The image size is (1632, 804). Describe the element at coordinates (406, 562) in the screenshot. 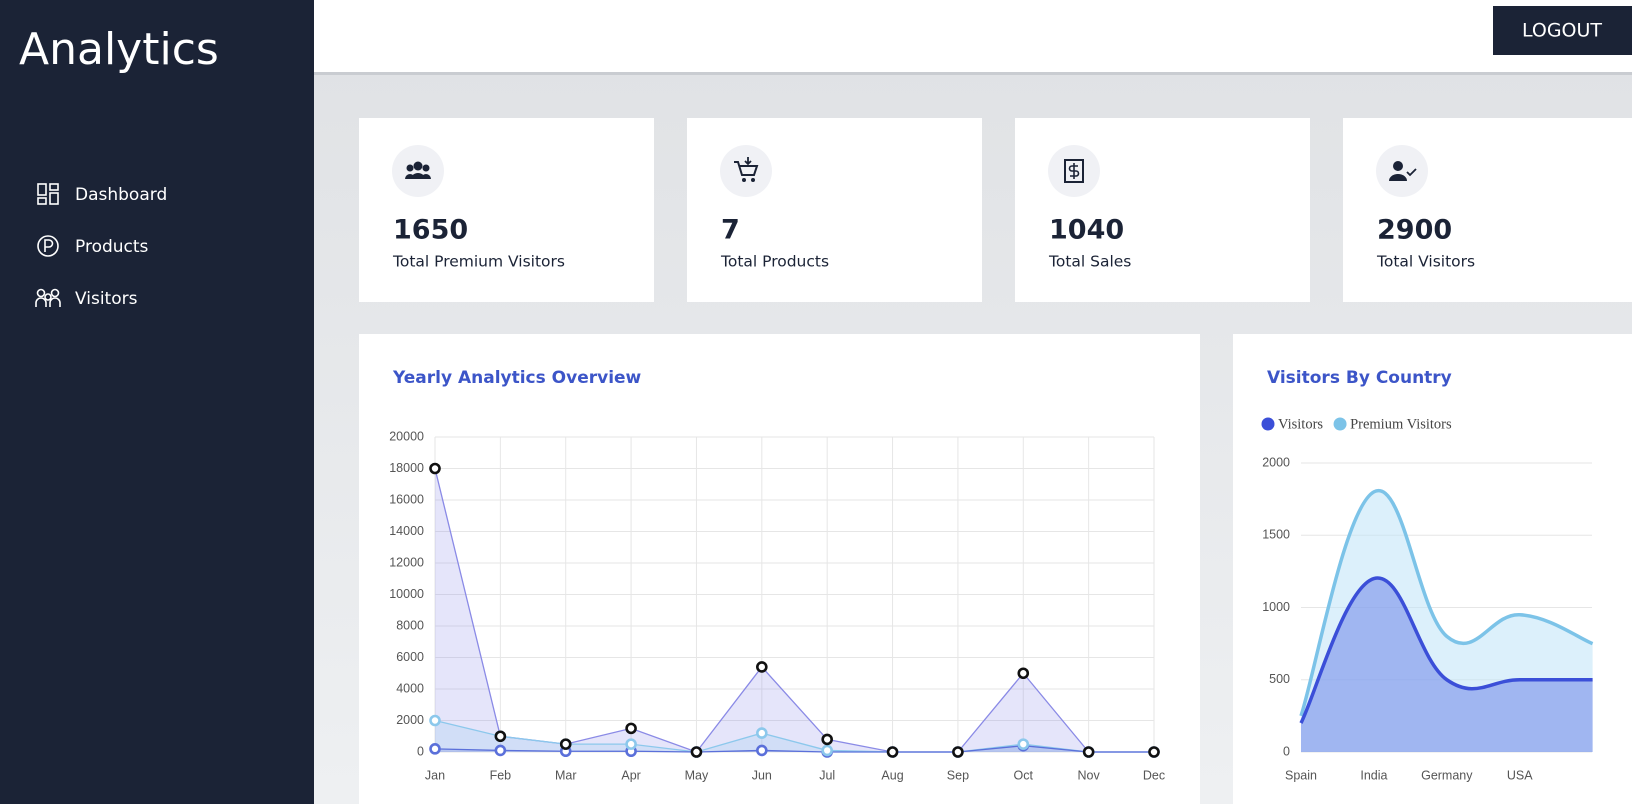

I see `y-tick-label: 12000` at that location.